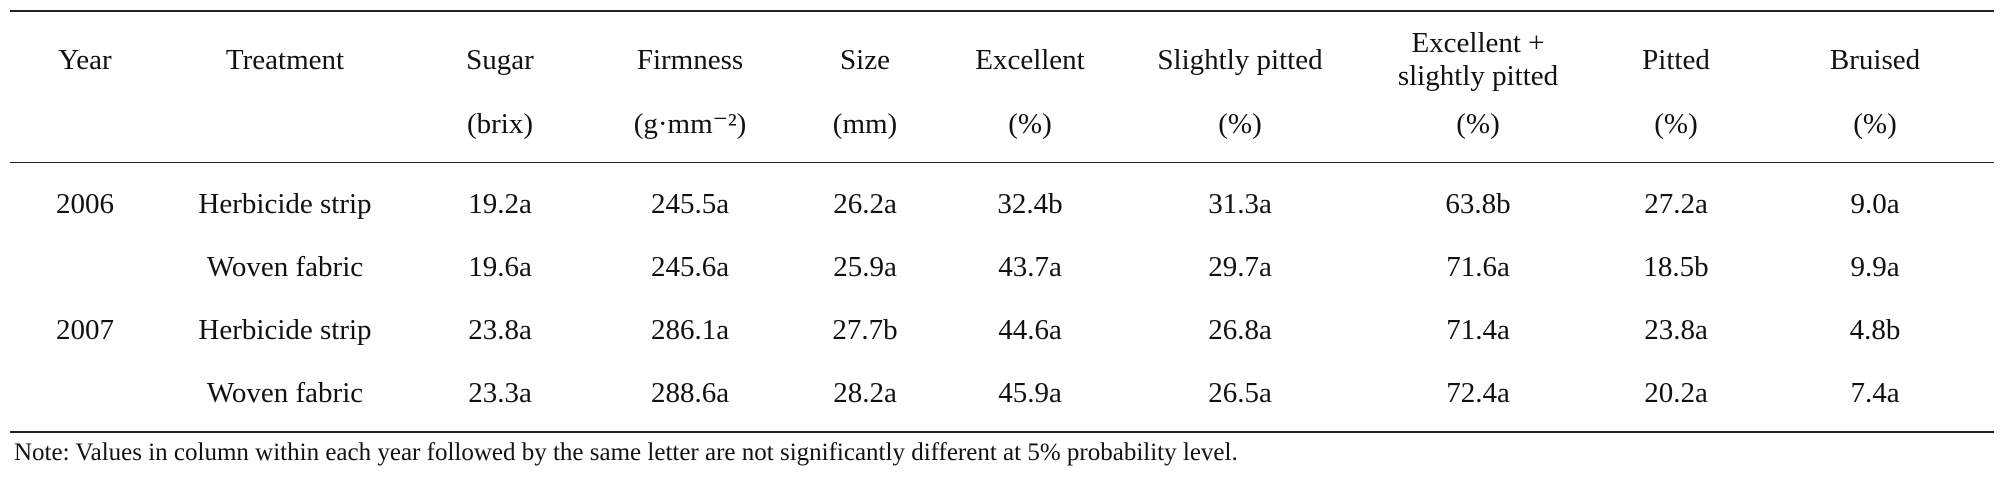 Image resolution: width=2002 pixels, height=493 pixels. I want to click on table-cell: 23.3a, so click(500, 397).